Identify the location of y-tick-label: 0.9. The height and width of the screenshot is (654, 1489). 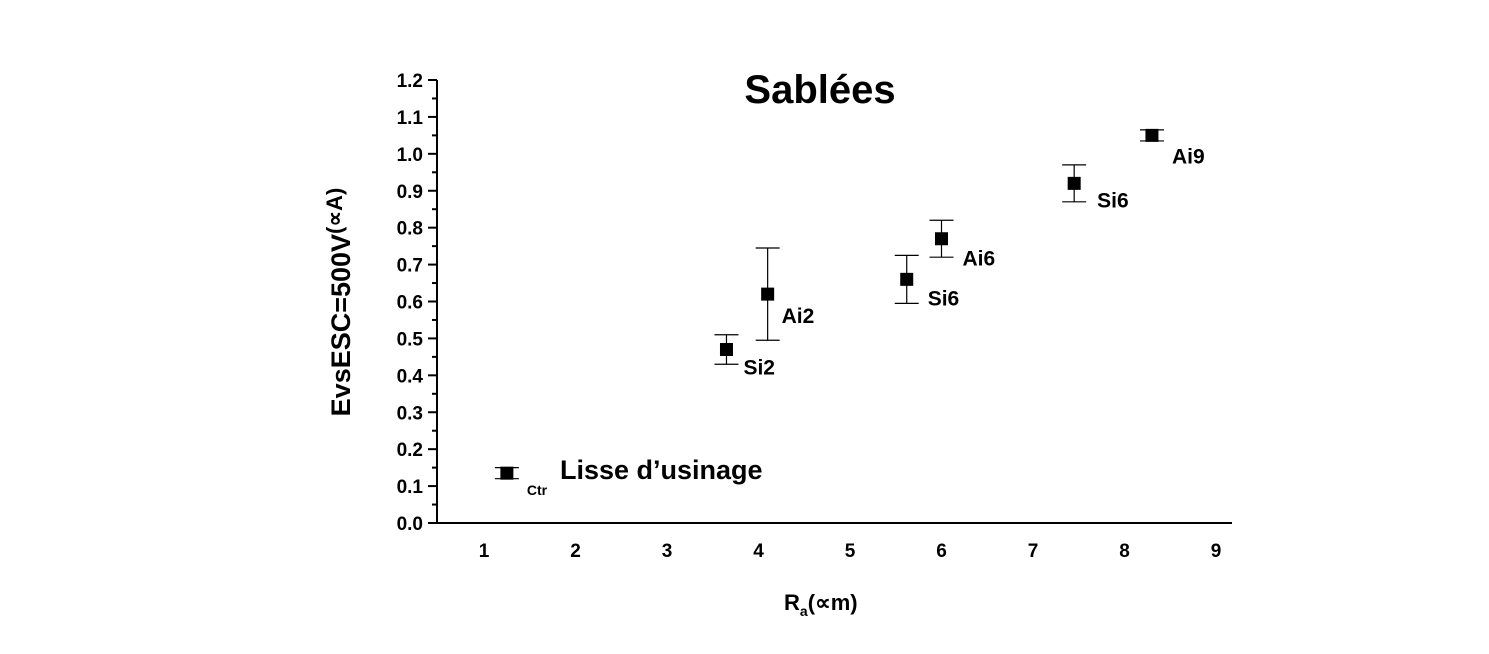
(410, 192).